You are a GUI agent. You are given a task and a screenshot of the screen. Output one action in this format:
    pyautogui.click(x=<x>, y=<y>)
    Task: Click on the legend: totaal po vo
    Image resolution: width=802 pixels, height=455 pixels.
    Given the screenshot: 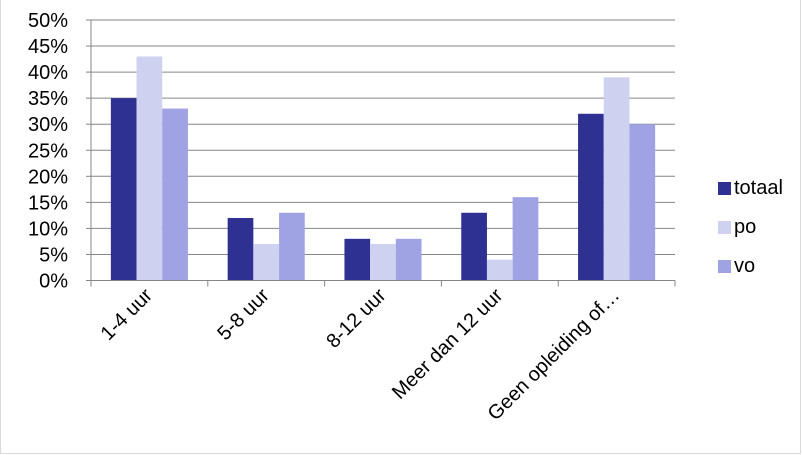 What is the action you would take?
    pyautogui.click(x=750, y=227)
    